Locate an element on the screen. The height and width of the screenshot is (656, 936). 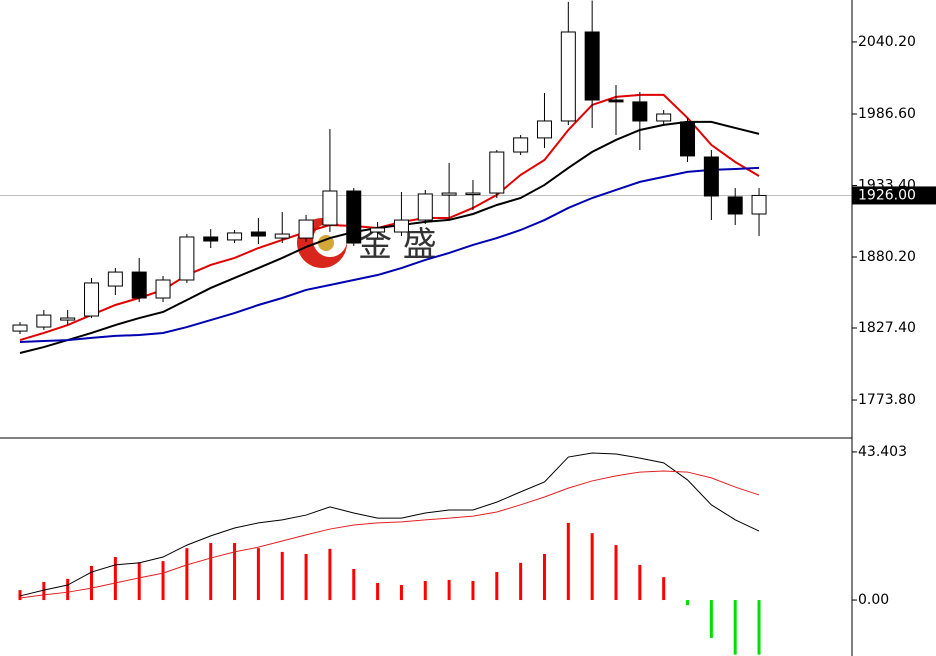
y-tick-label: 1986.60 is located at coordinates (887, 114).